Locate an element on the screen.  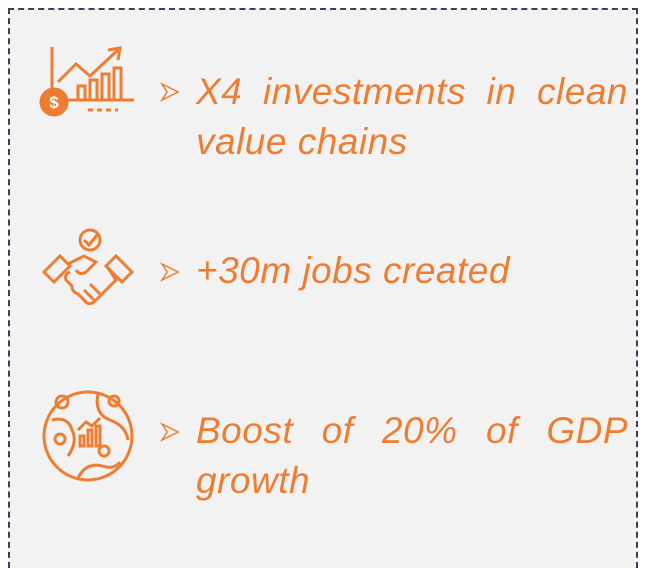
map-growth-icon is located at coordinates (88, 436).